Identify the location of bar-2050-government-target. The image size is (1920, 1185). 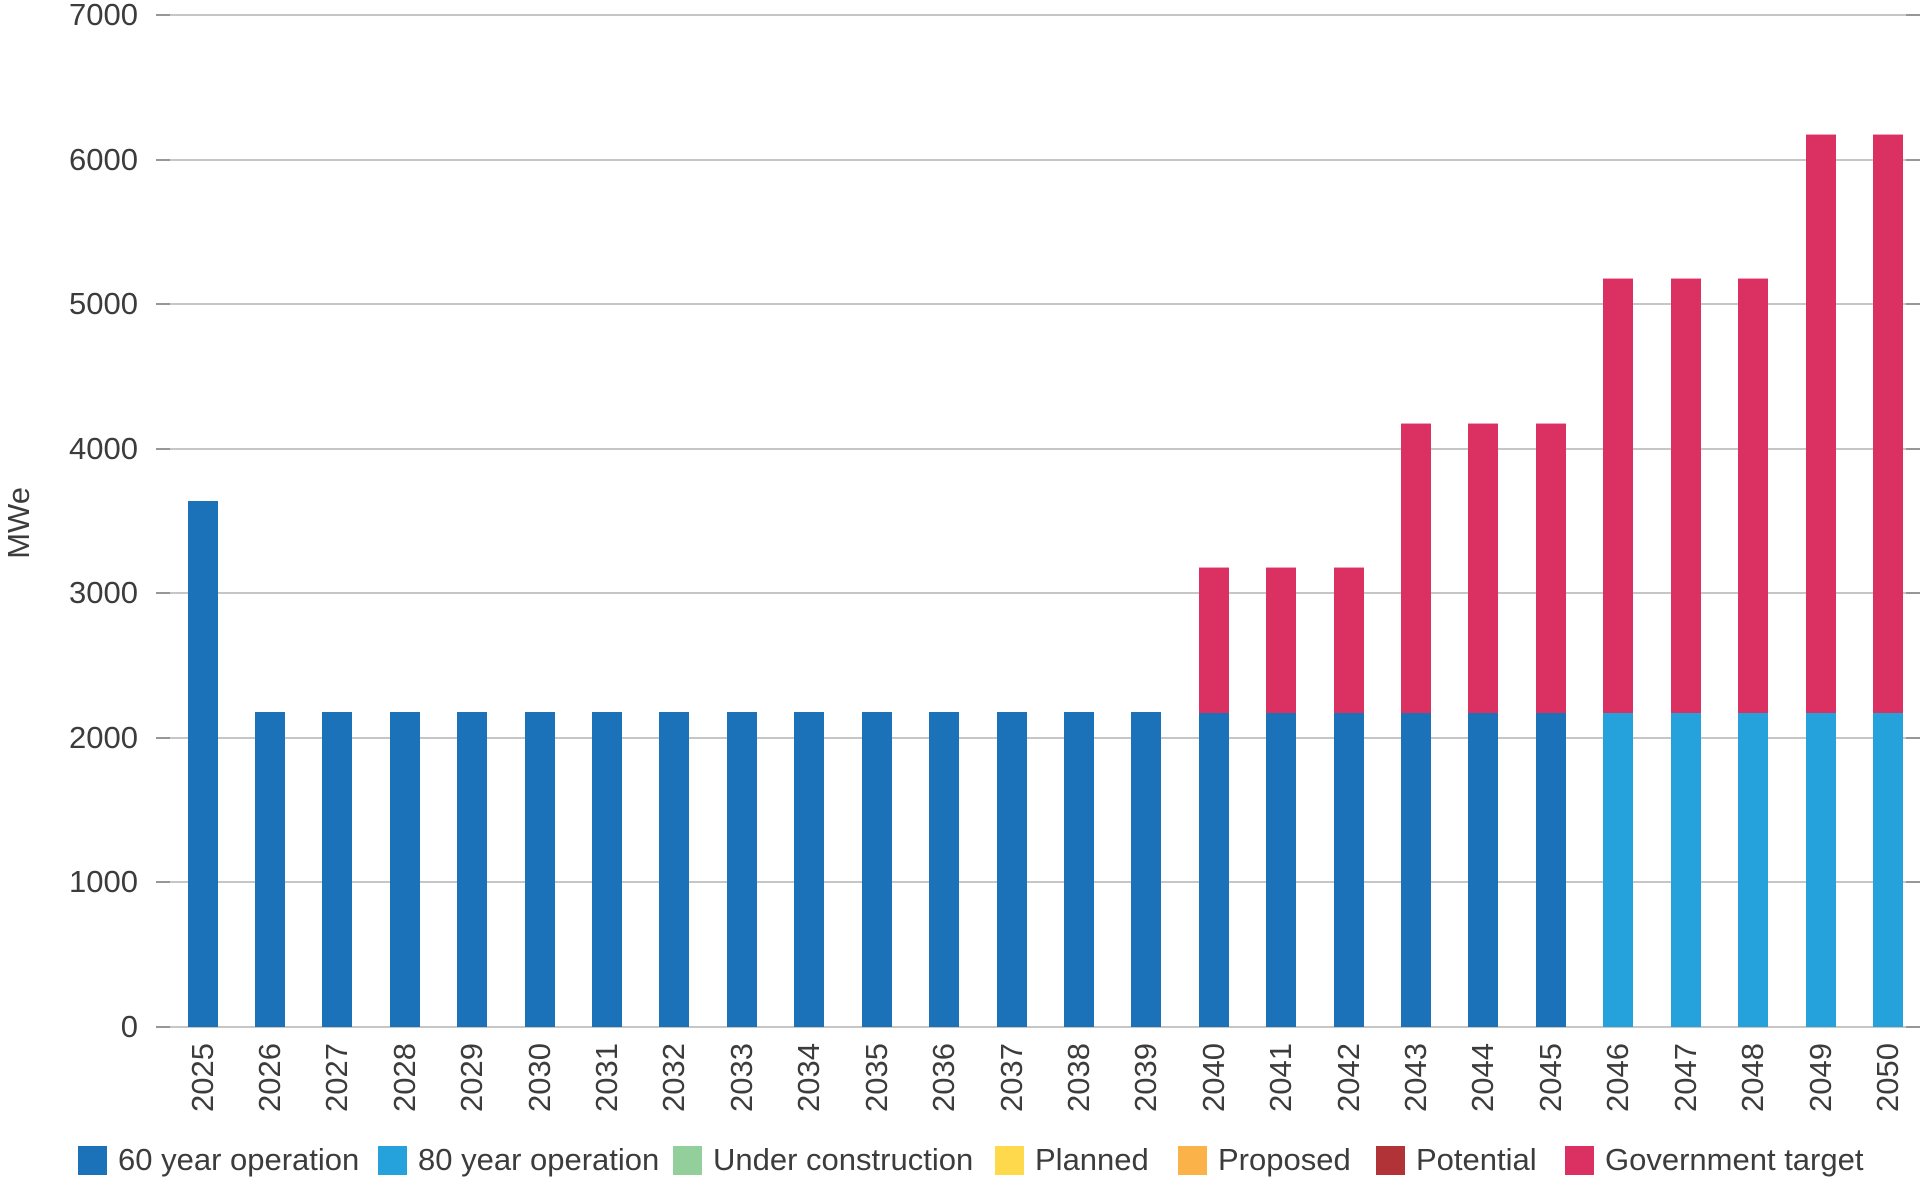
(1888, 423).